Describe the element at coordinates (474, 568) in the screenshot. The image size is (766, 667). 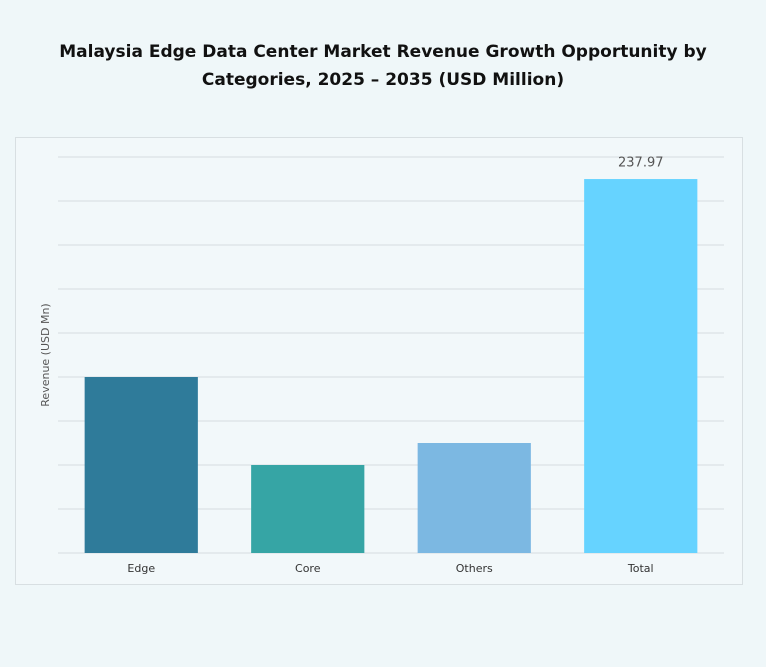
I see `x-tick-label: Others` at that location.